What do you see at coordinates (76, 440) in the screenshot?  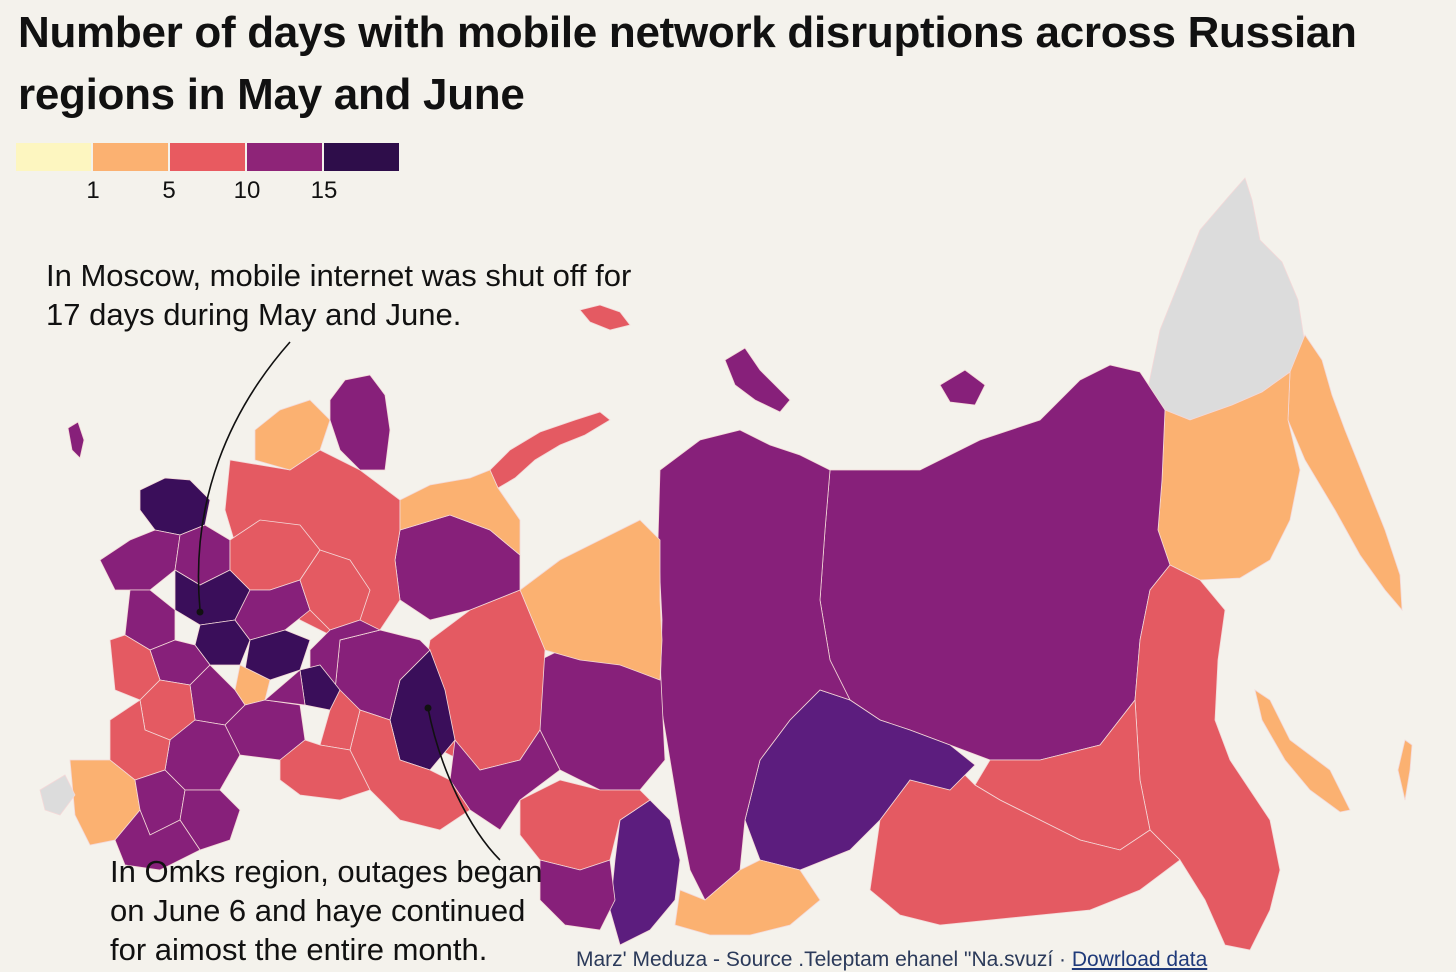 I see `region-kaliningrad` at bounding box center [76, 440].